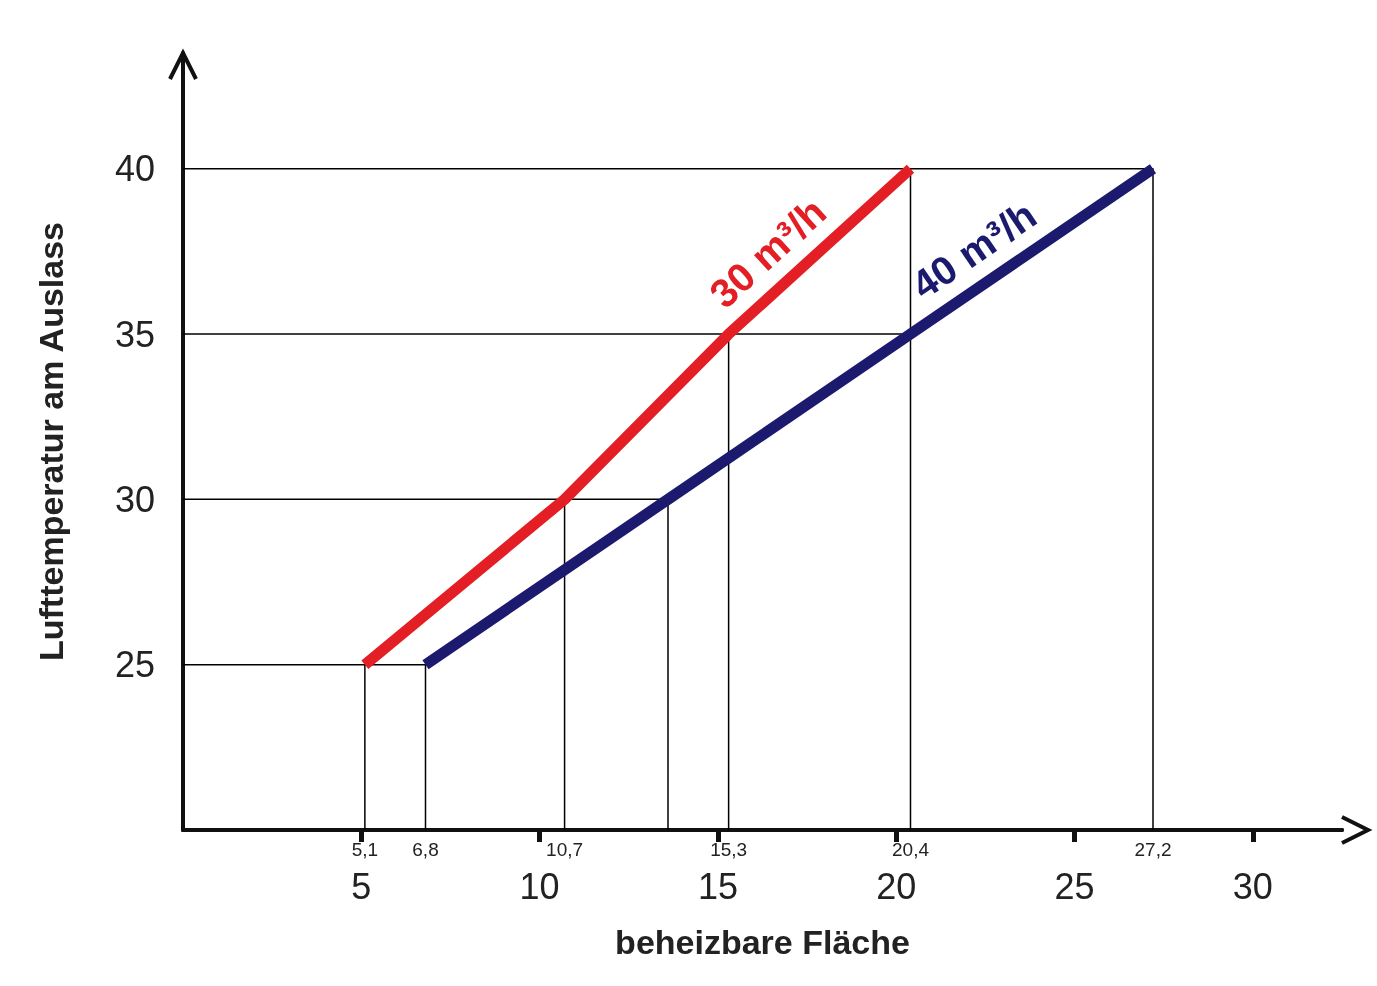 The width and height of the screenshot is (1377, 986). I want to click on x-axis-title: beheizbare Fläche, so click(762, 942).